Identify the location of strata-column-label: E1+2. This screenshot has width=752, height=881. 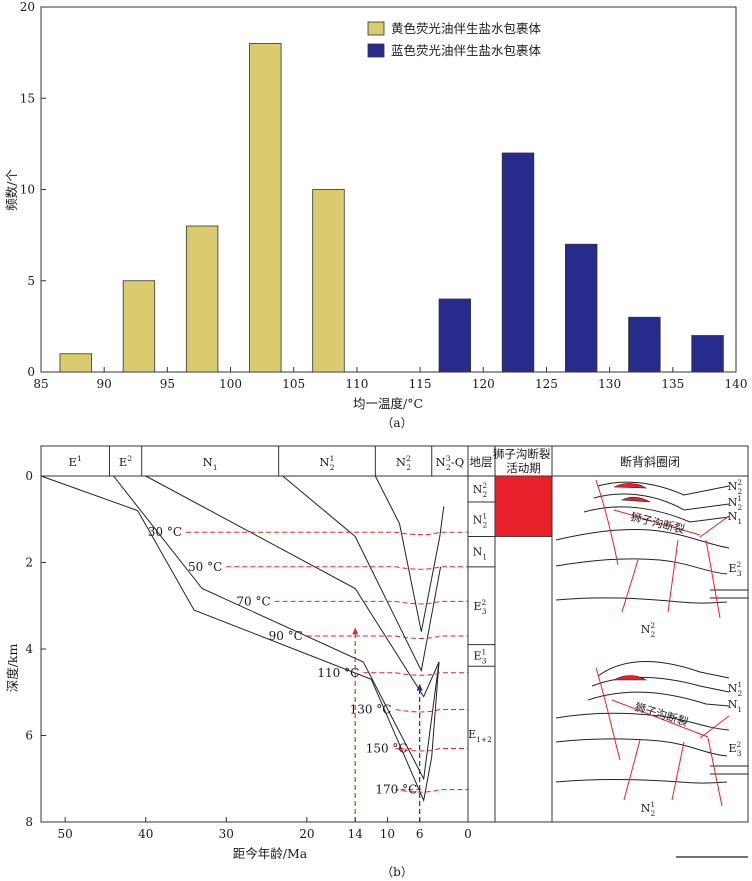
(480, 736).